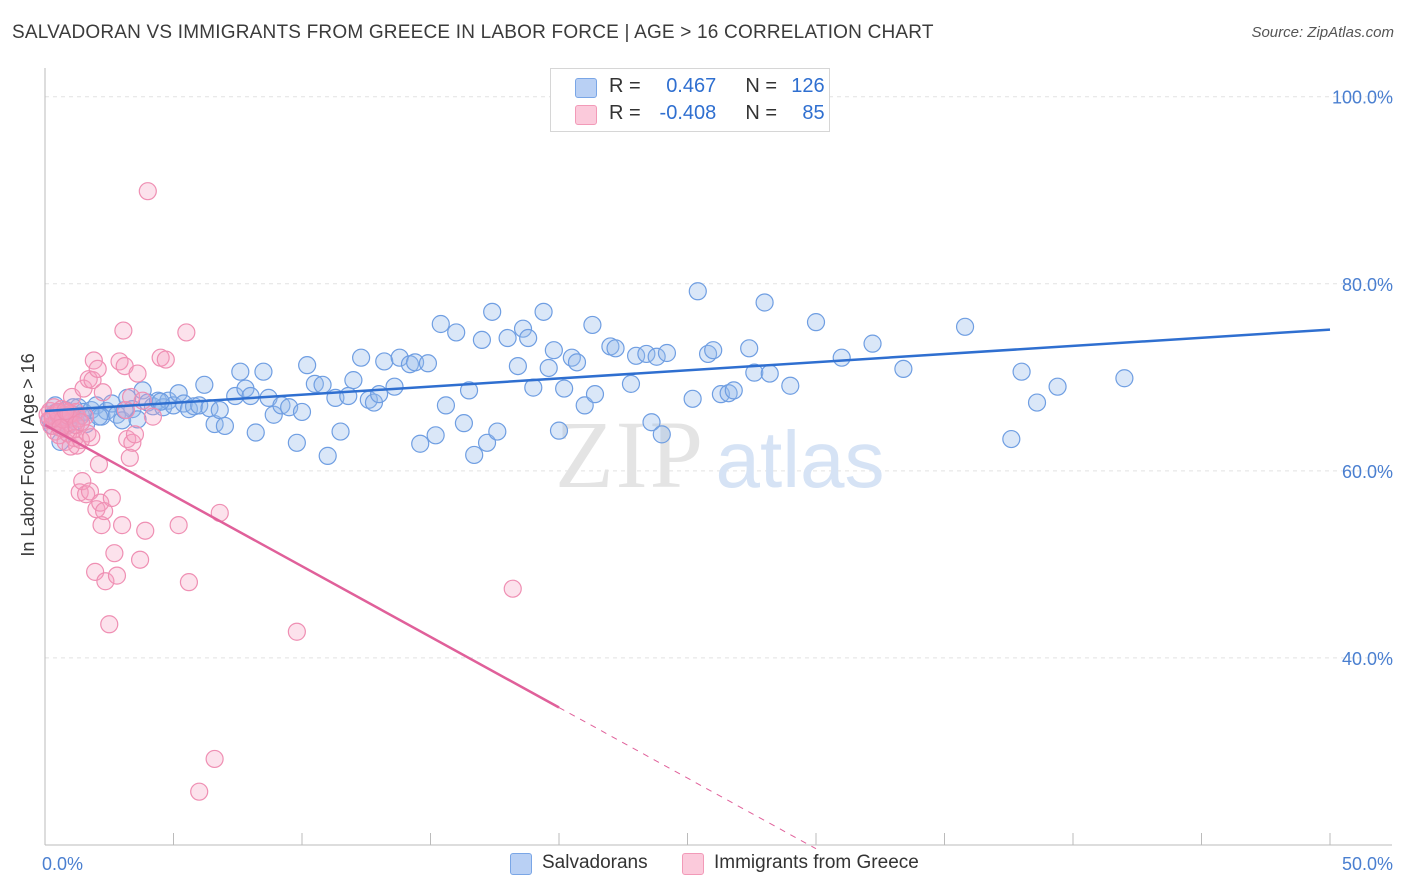 The width and height of the screenshot is (1406, 892). I want to click on x-tick-label: 0.0%, so click(62, 864).